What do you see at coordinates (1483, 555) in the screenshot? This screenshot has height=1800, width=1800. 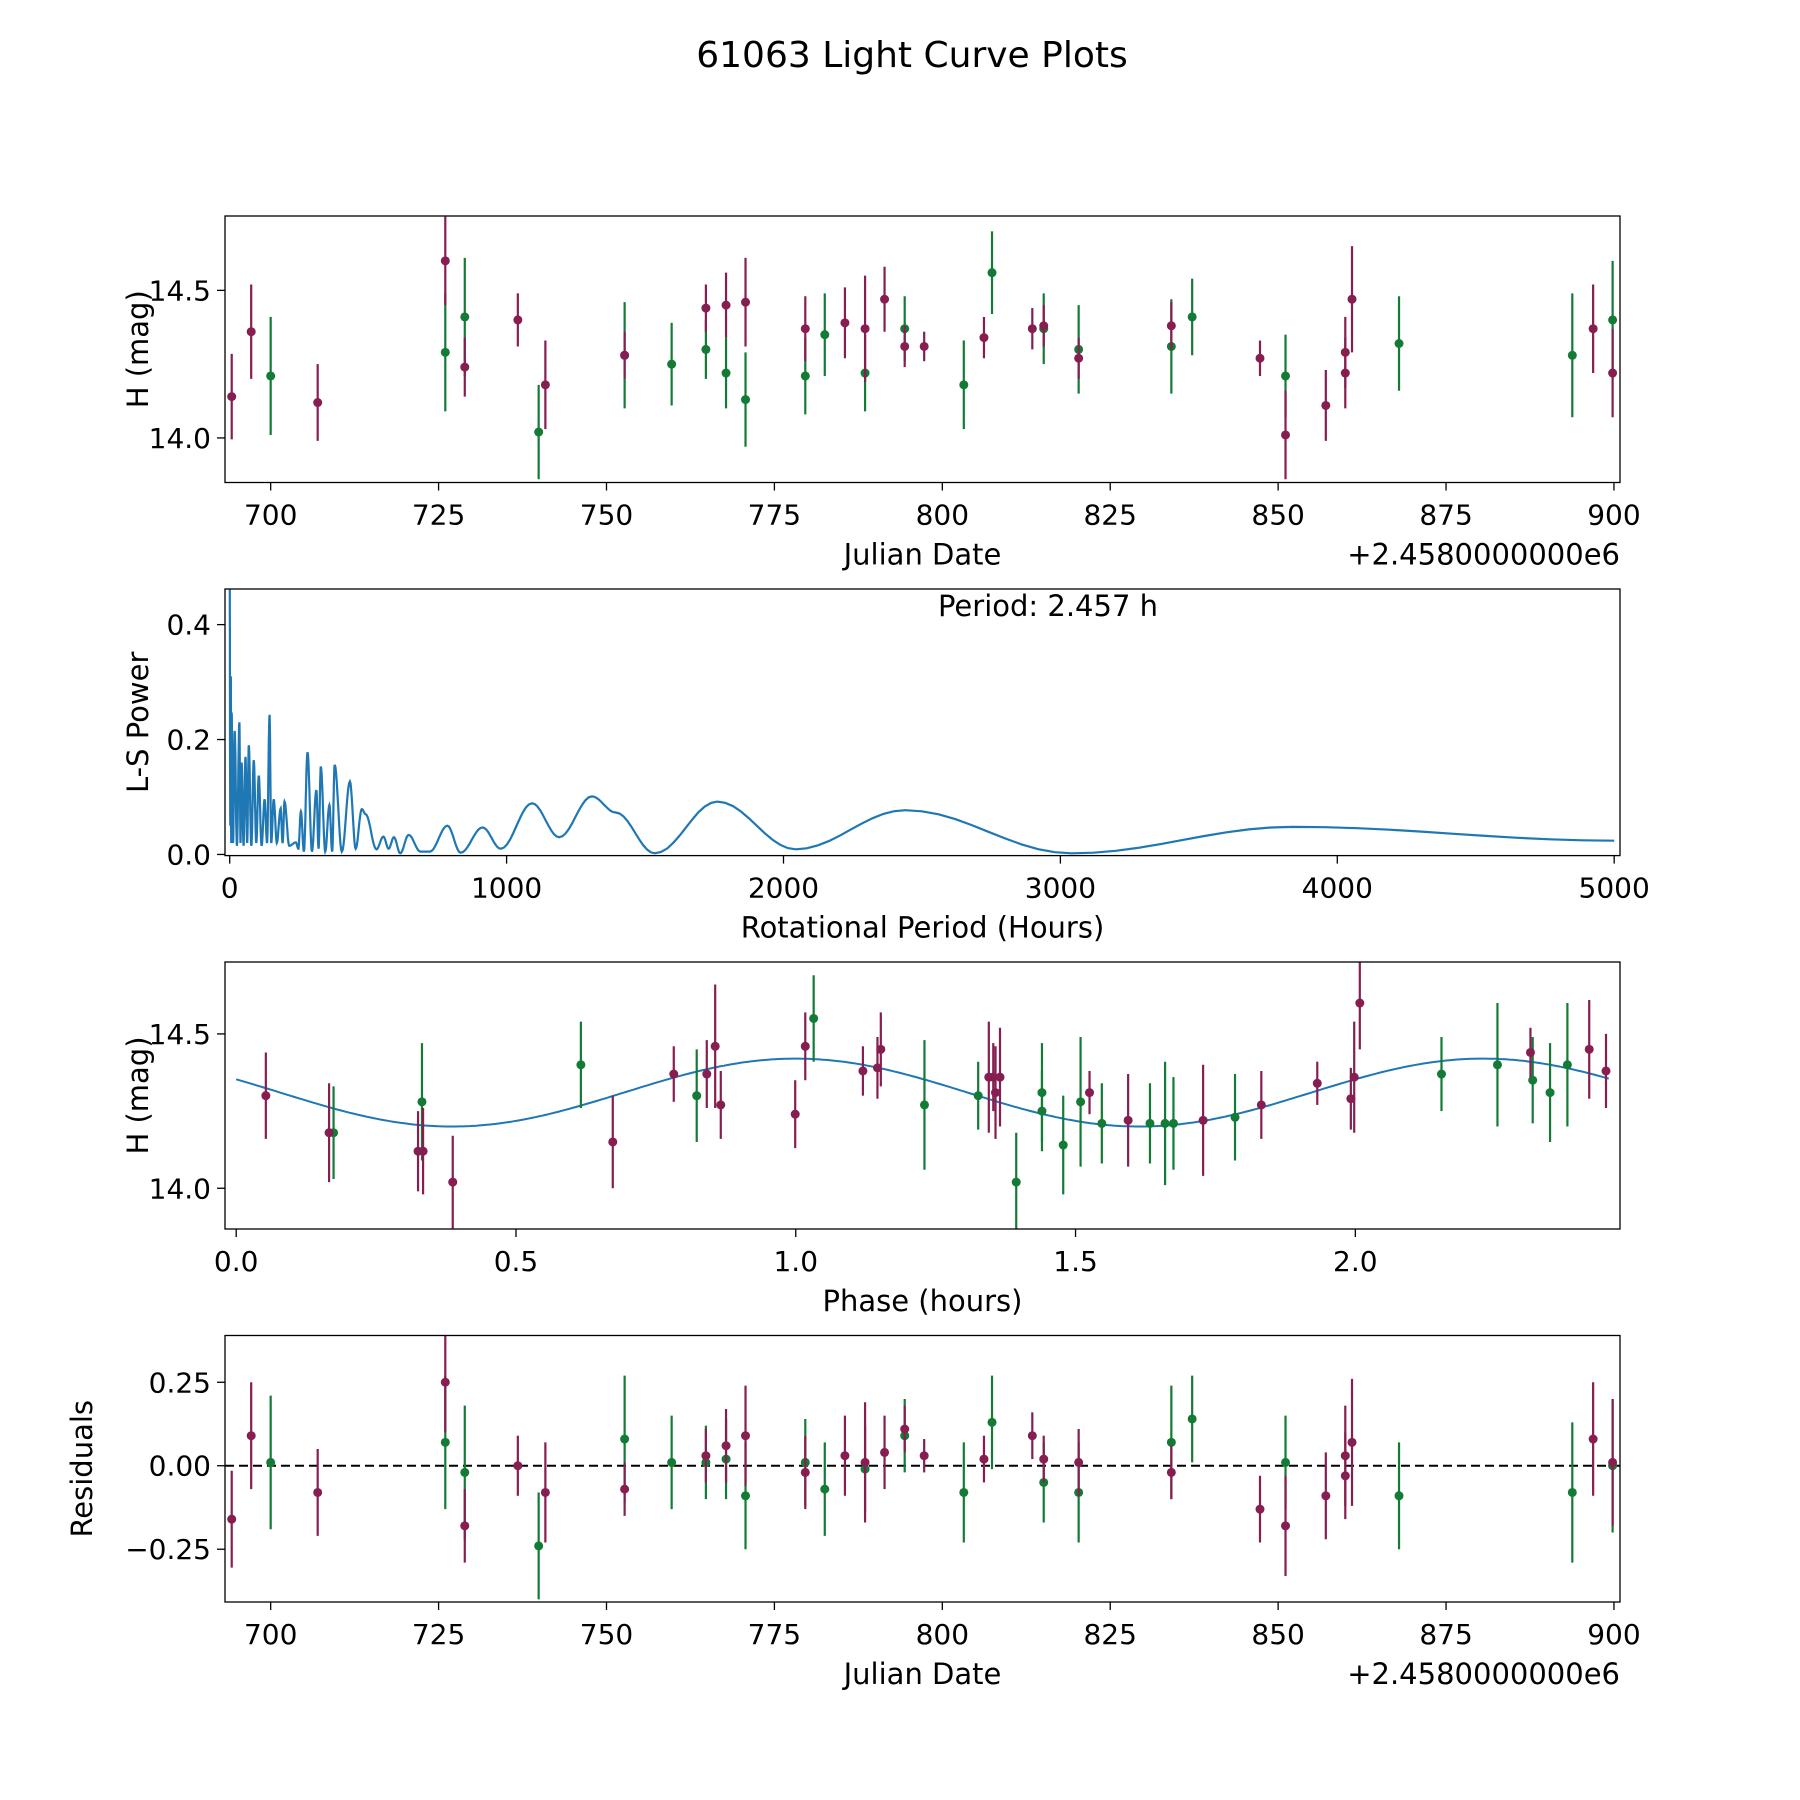 I see `x-offset-label: +2.4580000000e6` at bounding box center [1483, 555].